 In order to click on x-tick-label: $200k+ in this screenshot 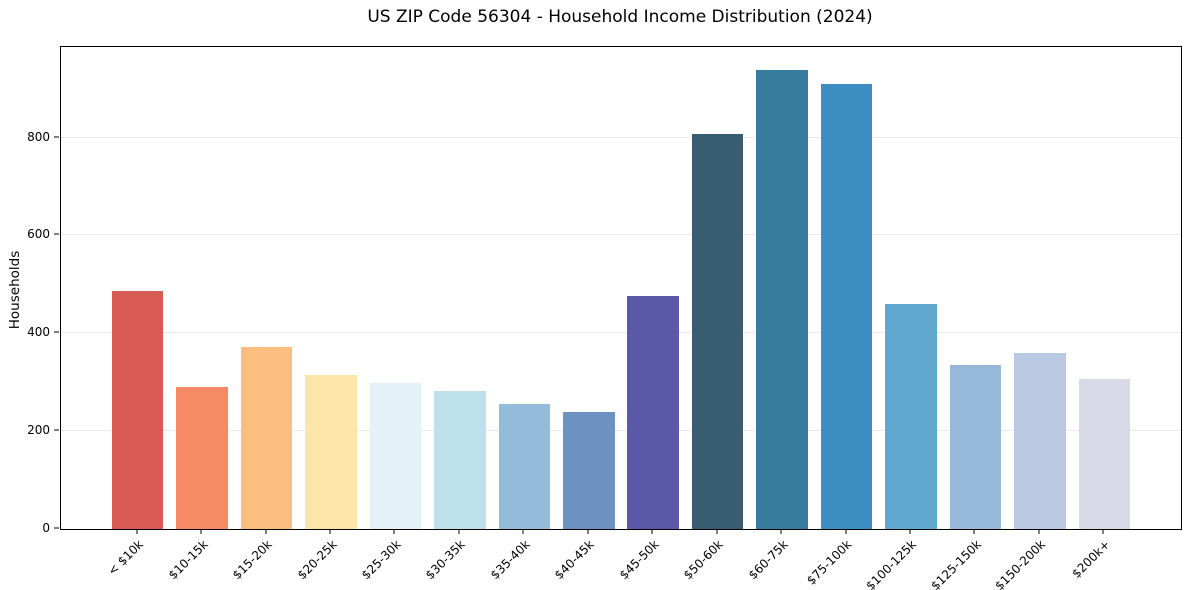, I will do `click(1091, 559)`.